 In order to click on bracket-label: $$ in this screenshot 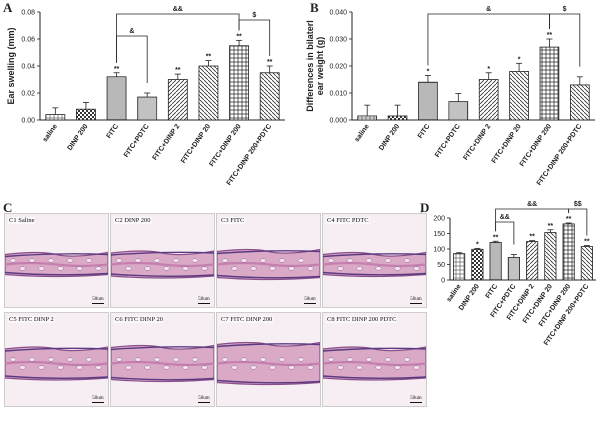, I will do `click(578, 204)`.